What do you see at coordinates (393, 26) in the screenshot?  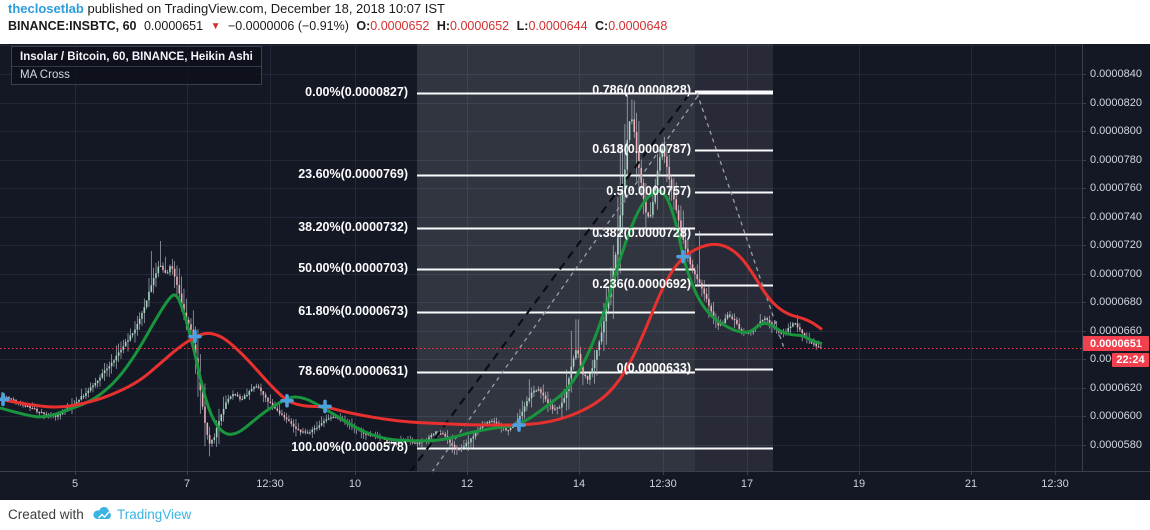 I see `open-stat: O:0.0000652` at bounding box center [393, 26].